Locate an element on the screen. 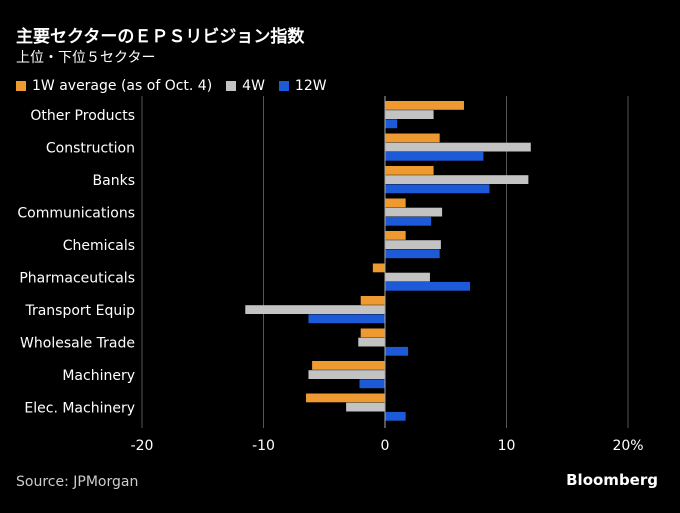  legend-item-4w: 4W is located at coordinates (245, 86).